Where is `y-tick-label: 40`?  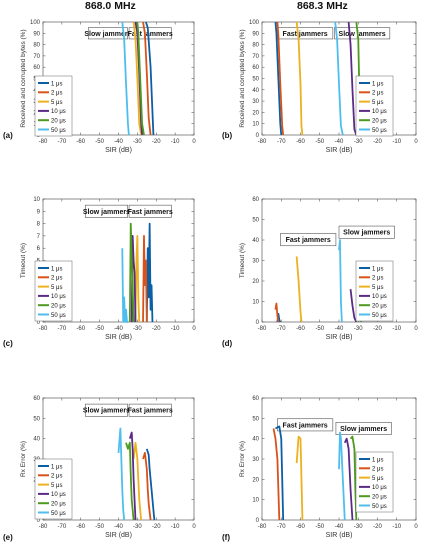
y-tick-label: 40 is located at coordinates (255, 91).